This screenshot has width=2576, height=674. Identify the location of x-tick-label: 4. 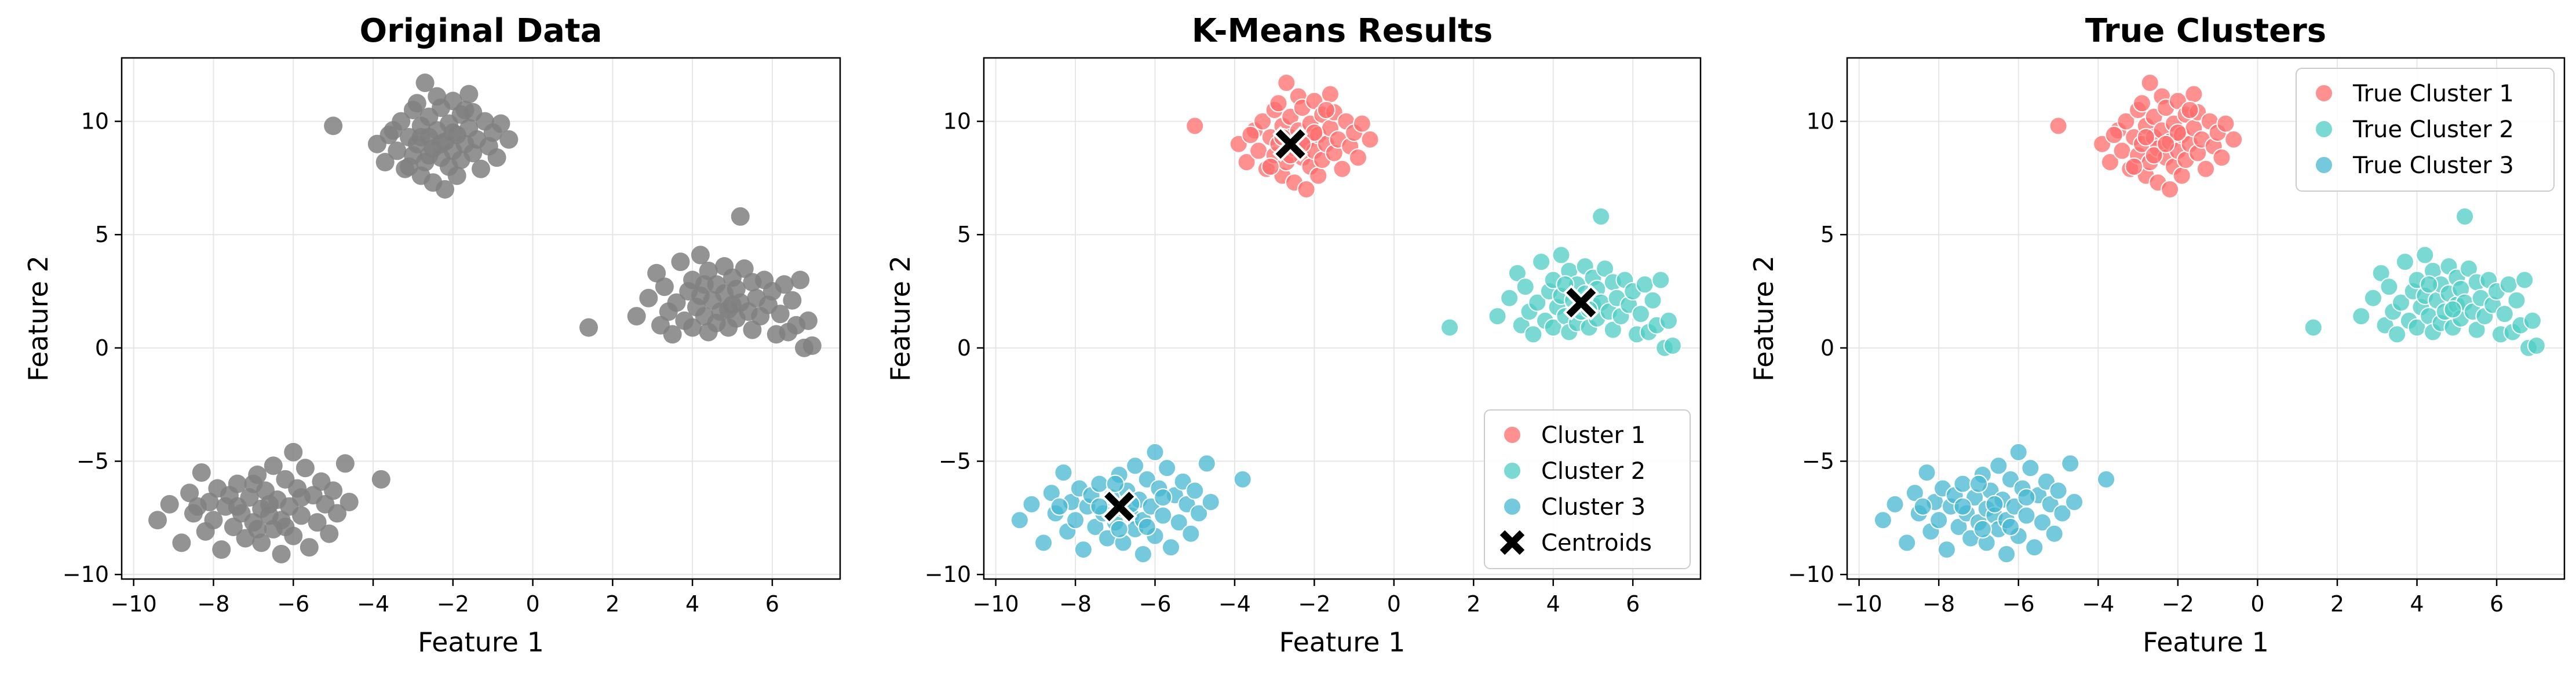
(1553, 604).